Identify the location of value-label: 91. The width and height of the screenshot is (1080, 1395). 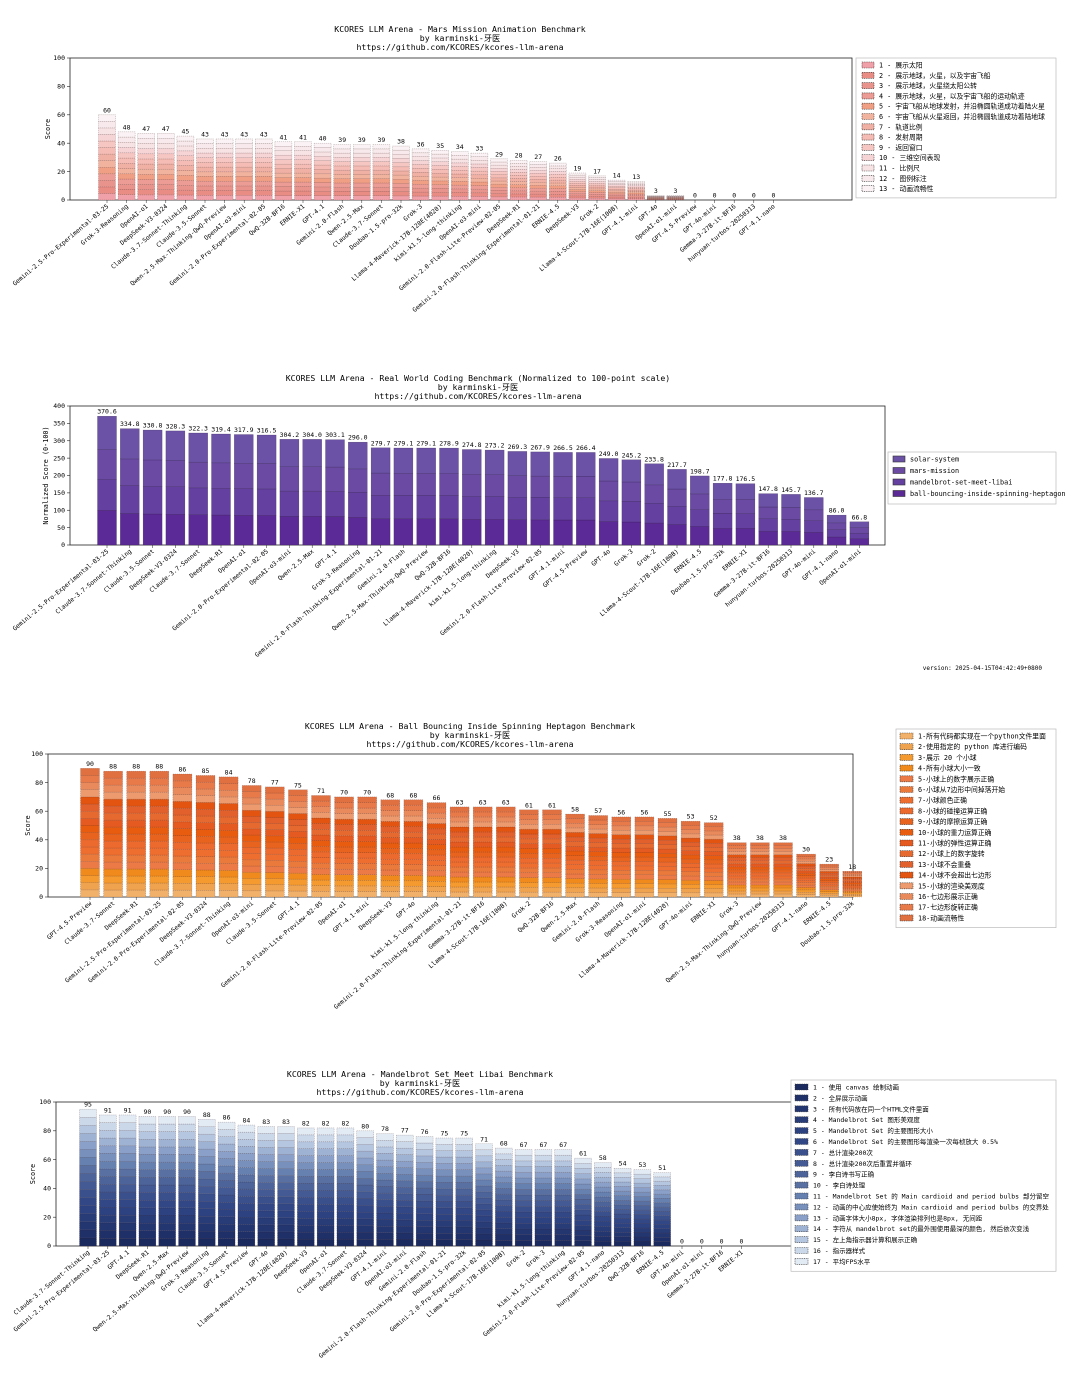
(108, 1110).